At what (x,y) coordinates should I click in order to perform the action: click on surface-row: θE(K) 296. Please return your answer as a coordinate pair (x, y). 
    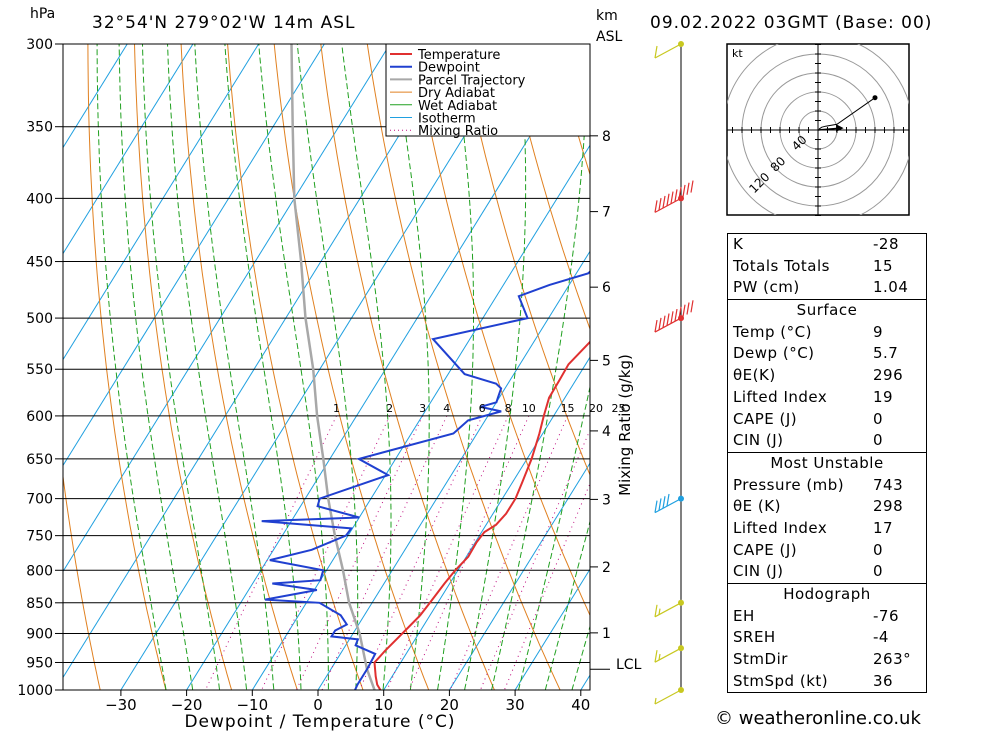
    Looking at the image, I should click on (818, 375).